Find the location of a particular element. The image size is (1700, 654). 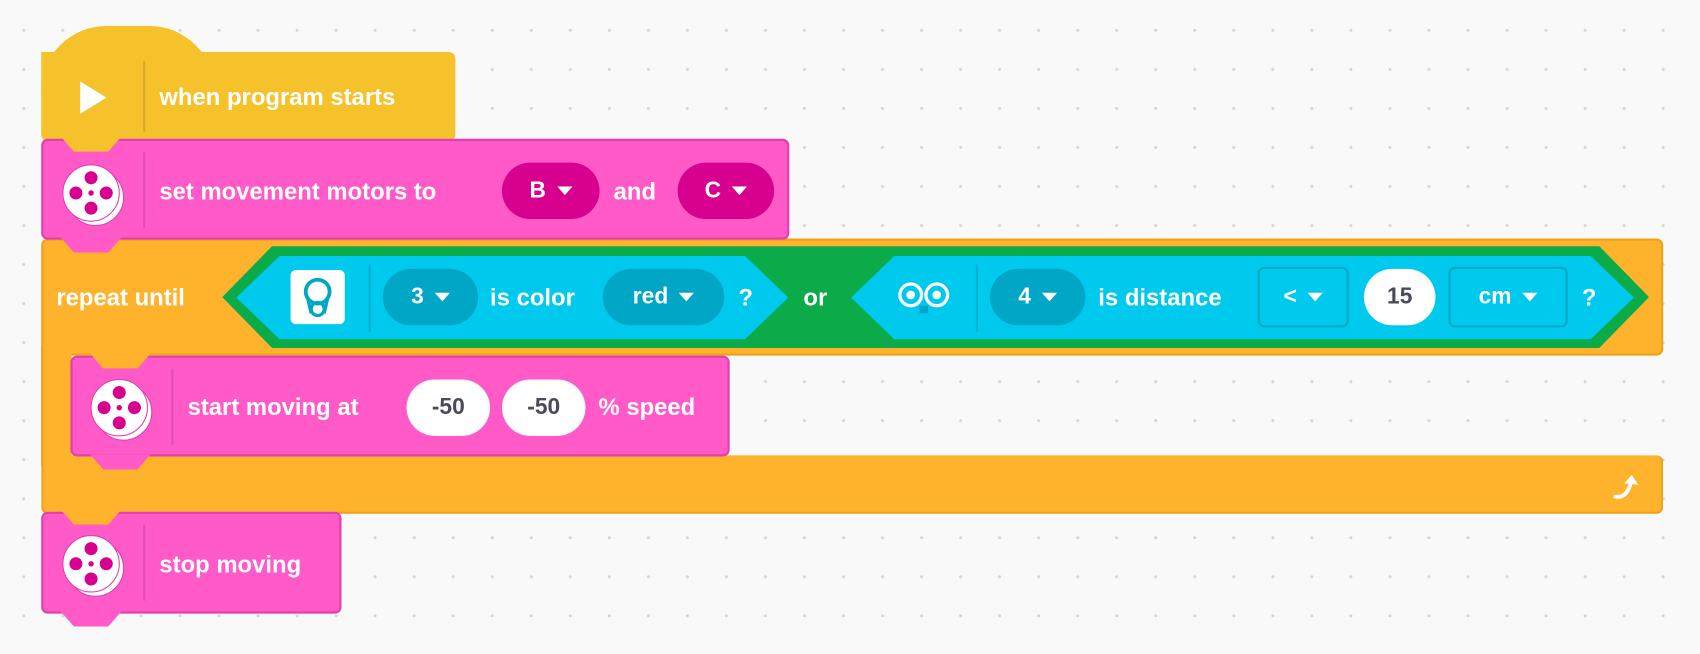

operator-value: < is located at coordinates (1290, 296).